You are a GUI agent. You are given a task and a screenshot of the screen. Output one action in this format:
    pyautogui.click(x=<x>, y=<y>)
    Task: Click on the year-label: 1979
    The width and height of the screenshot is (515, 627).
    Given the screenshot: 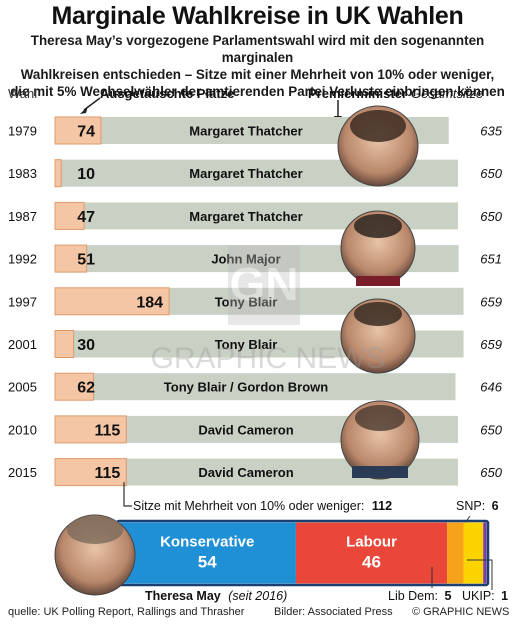 What is the action you would take?
    pyautogui.click(x=22, y=131)
    